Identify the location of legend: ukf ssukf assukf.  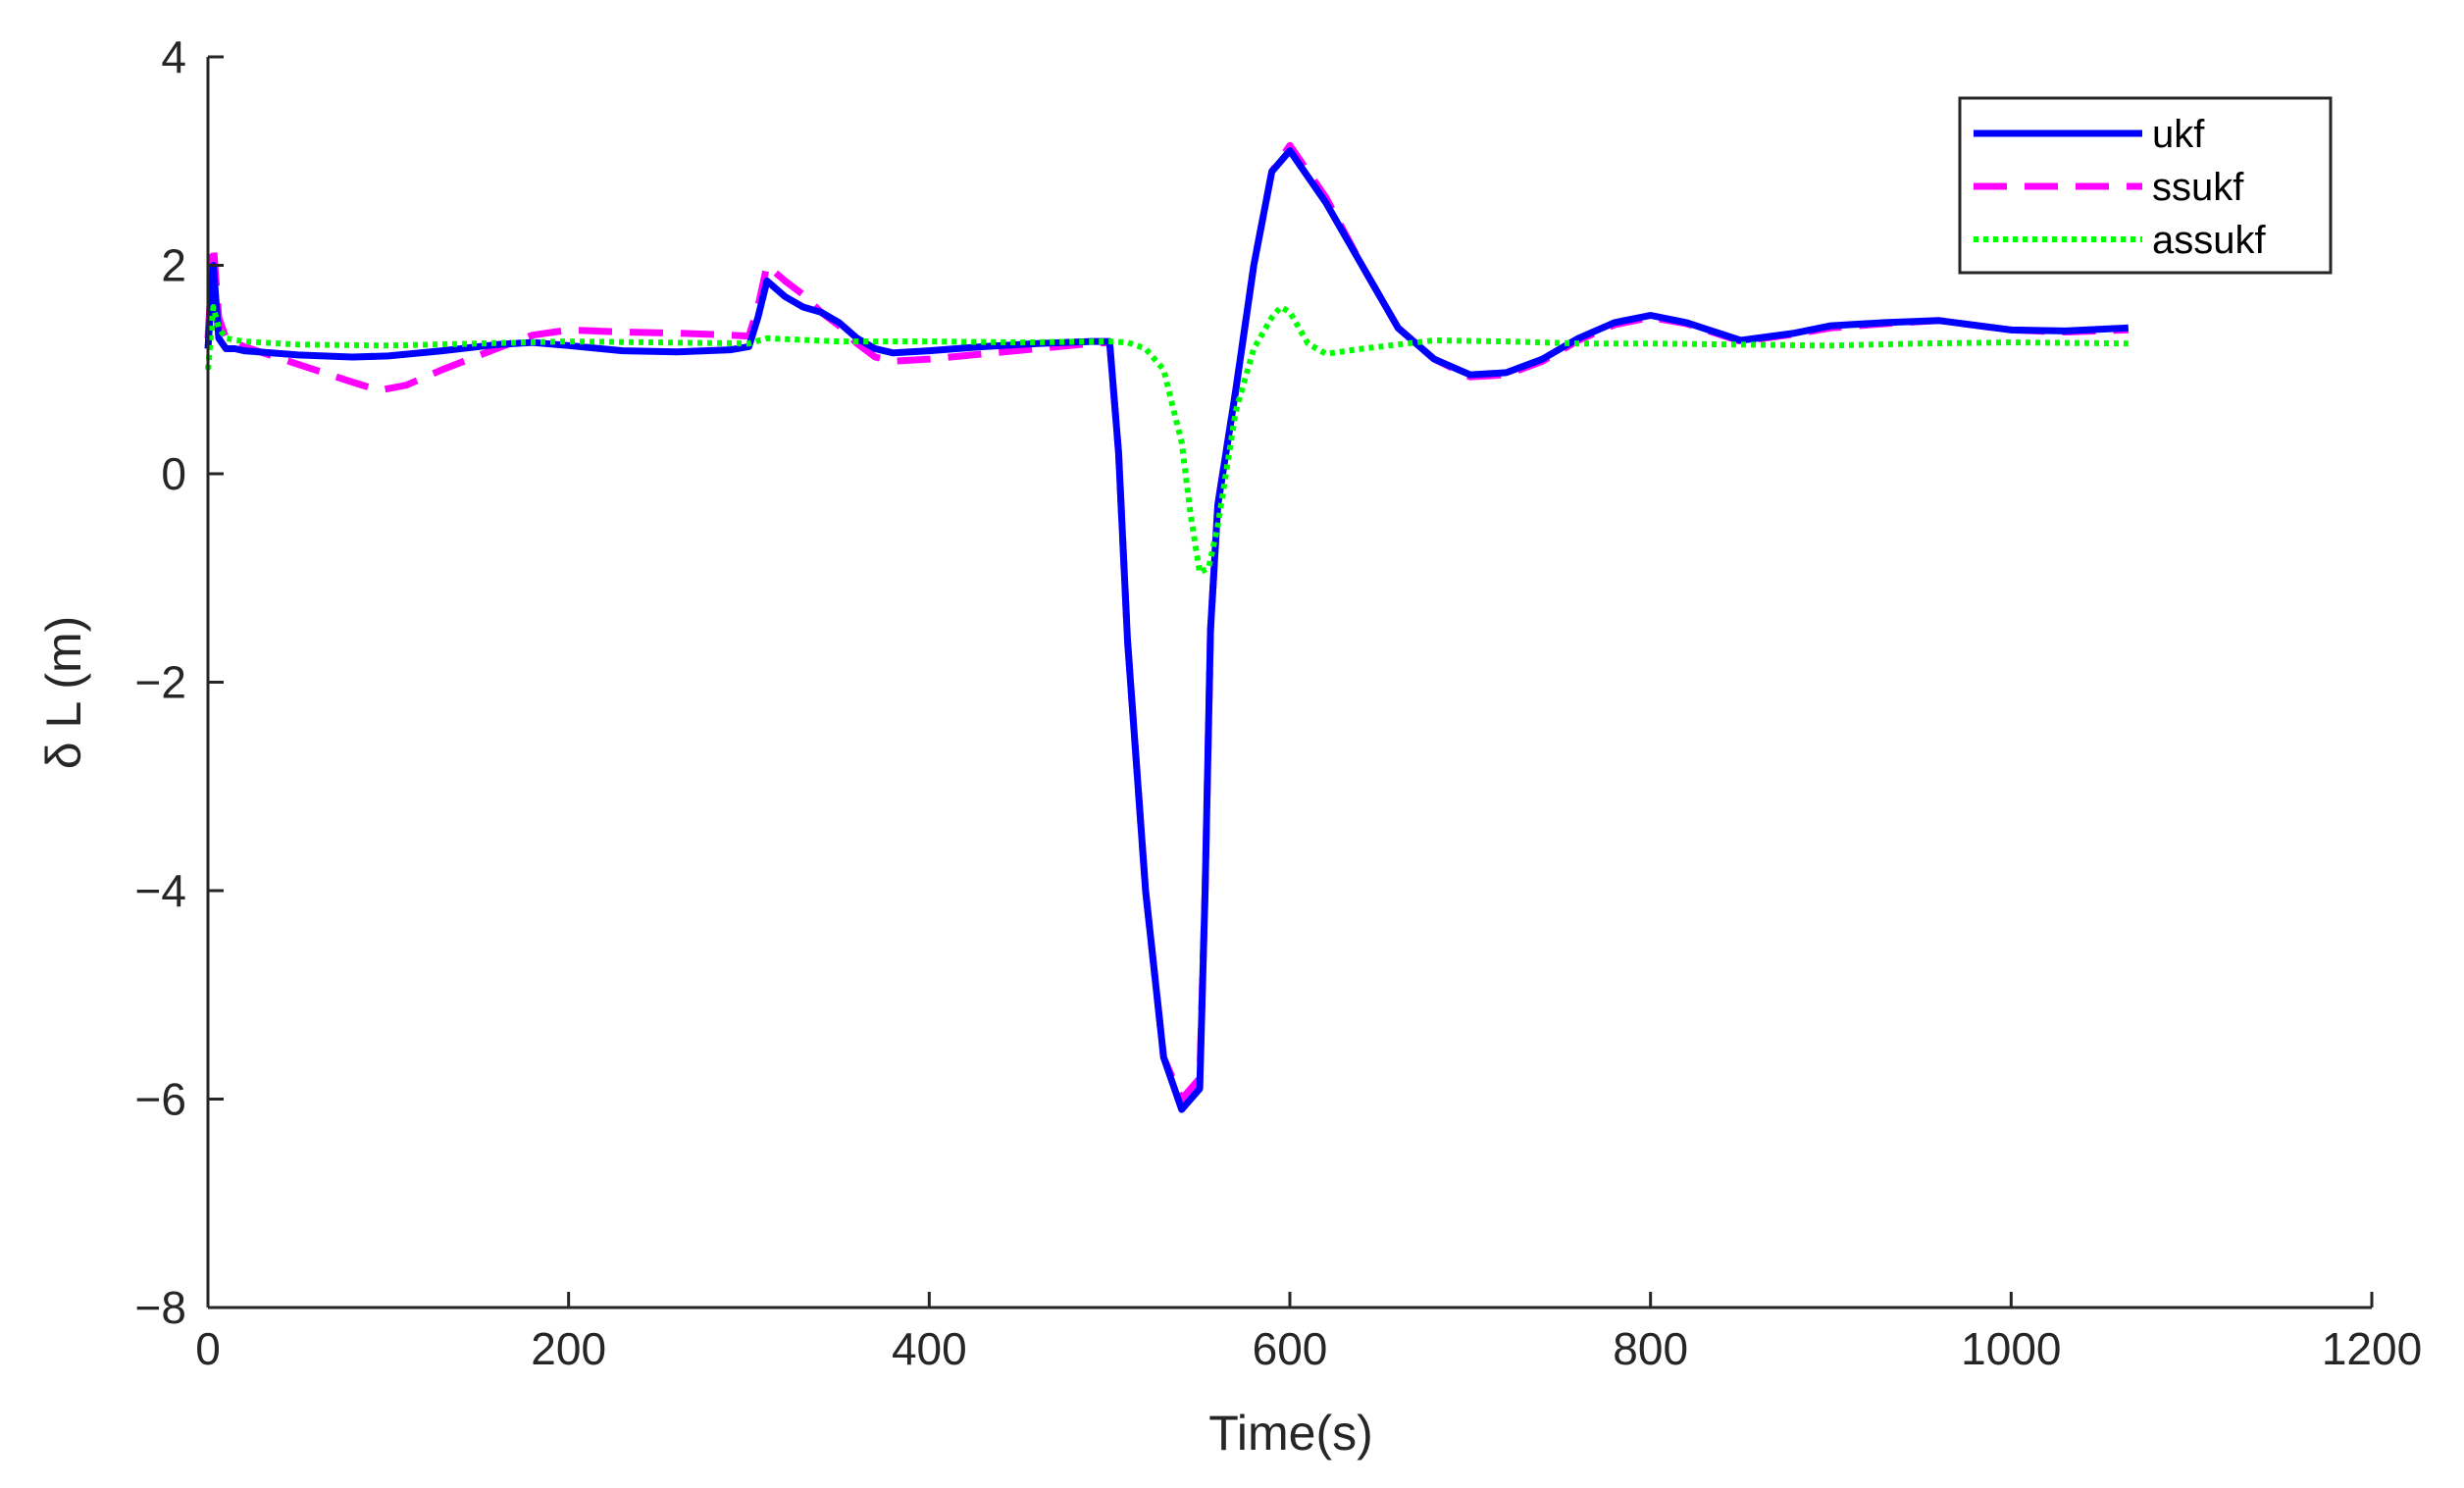
(2145, 186).